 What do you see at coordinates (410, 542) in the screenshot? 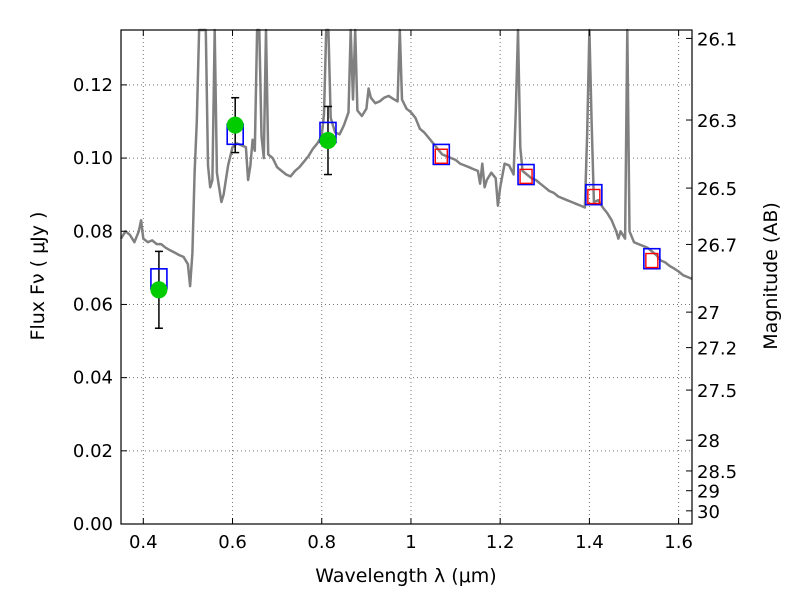
I see `x-tick-label: 1` at bounding box center [410, 542].